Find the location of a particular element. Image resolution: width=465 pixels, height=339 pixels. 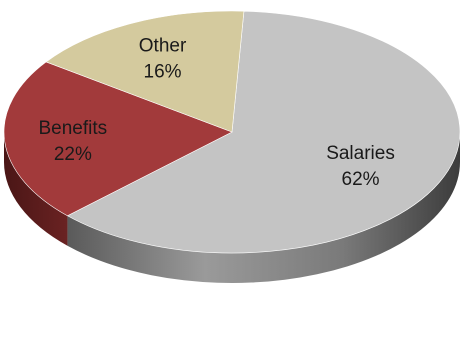

slice-label-salaries: Salaries is located at coordinates (360, 153).